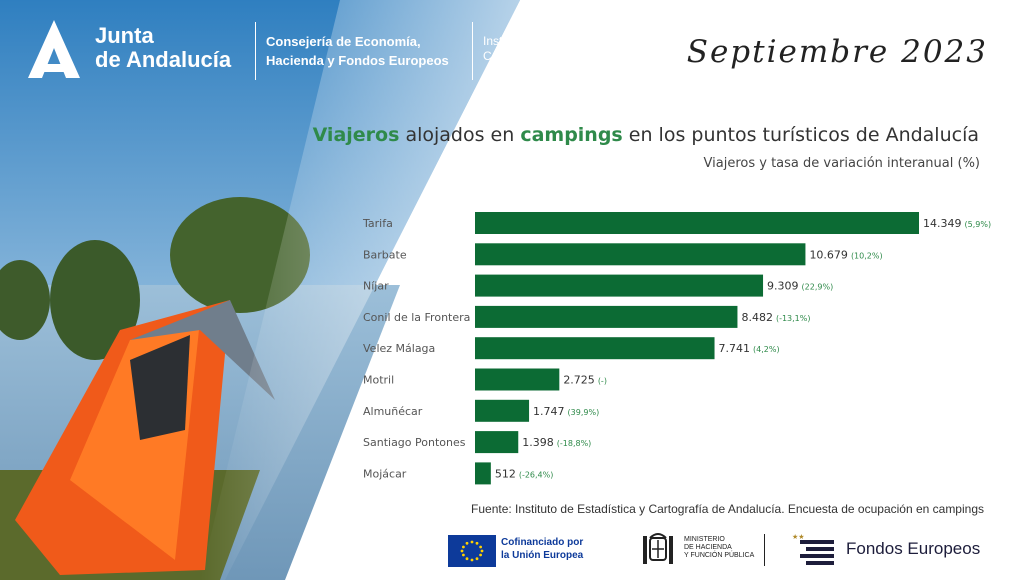  Describe the element at coordinates (584, 412) in the screenshot. I see `variation-label: (39,9%)` at that location.